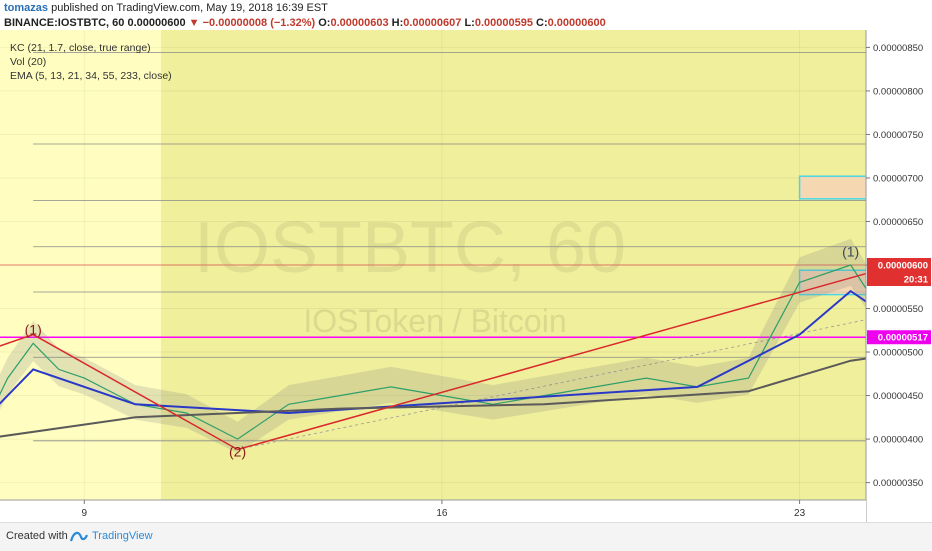 The image size is (932, 551). I want to click on watermark: IOSTBTC, 60 IOSToken / Bitcoin, so click(410, 273).